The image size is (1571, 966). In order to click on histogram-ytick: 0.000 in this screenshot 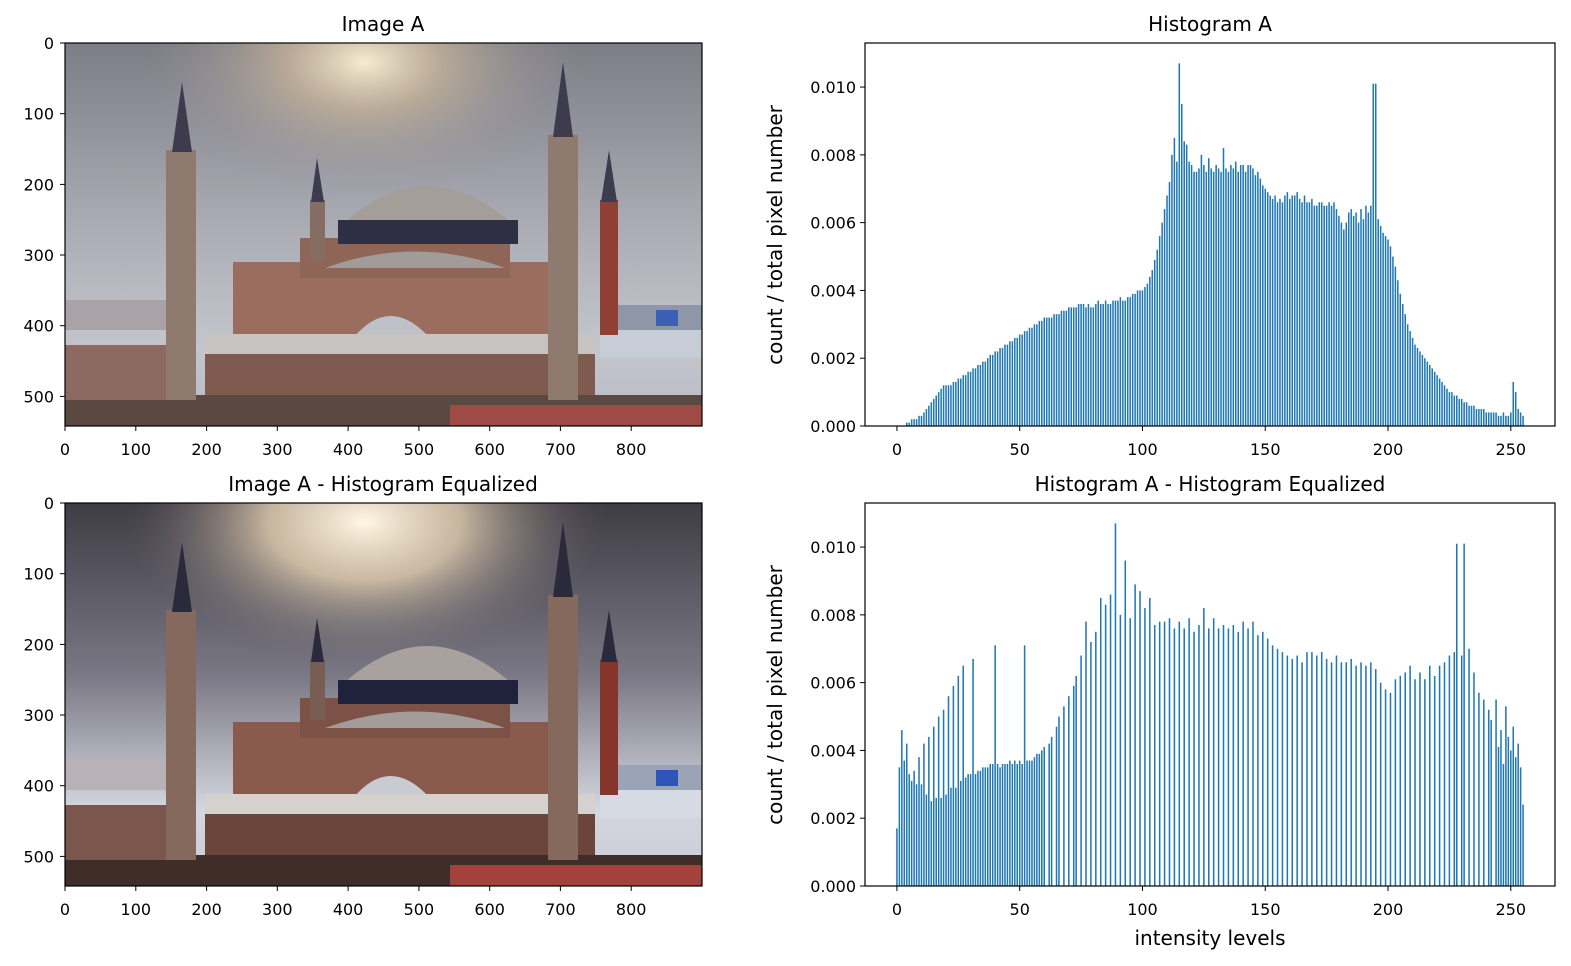, I will do `click(837, 886)`.